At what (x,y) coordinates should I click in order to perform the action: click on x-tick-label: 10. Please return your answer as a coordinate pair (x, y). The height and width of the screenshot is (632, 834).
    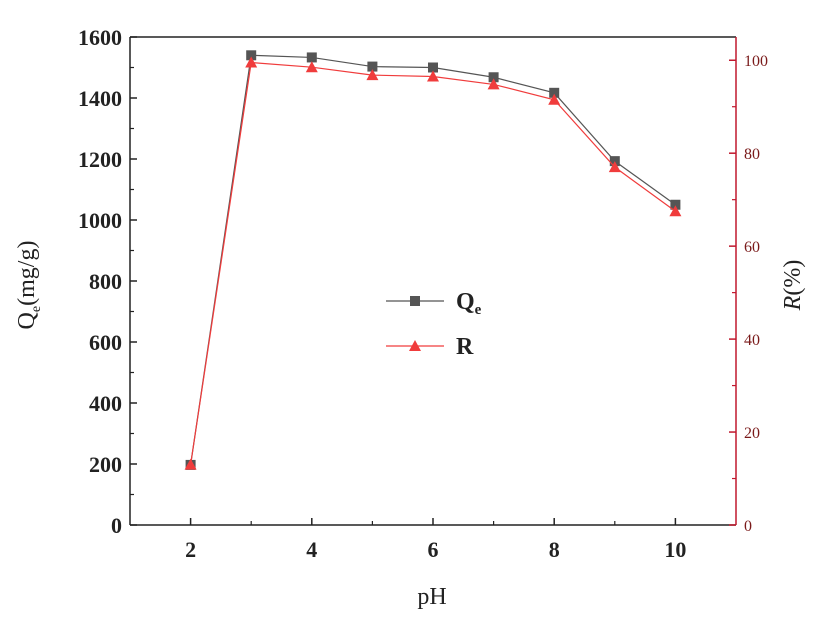
    Looking at the image, I should click on (675, 549).